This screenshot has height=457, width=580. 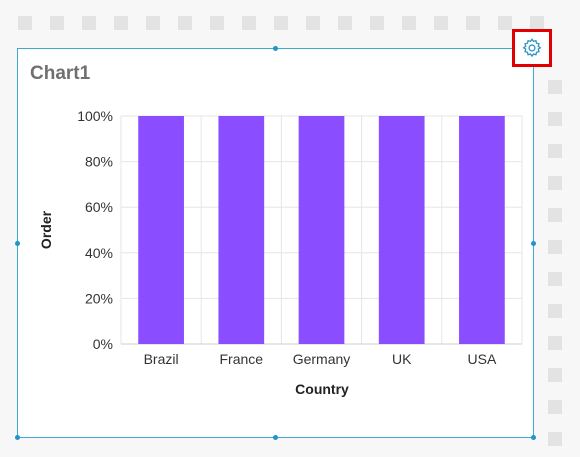 What do you see at coordinates (533, 437) in the screenshot?
I see `resize-handle-bottom-right` at bounding box center [533, 437].